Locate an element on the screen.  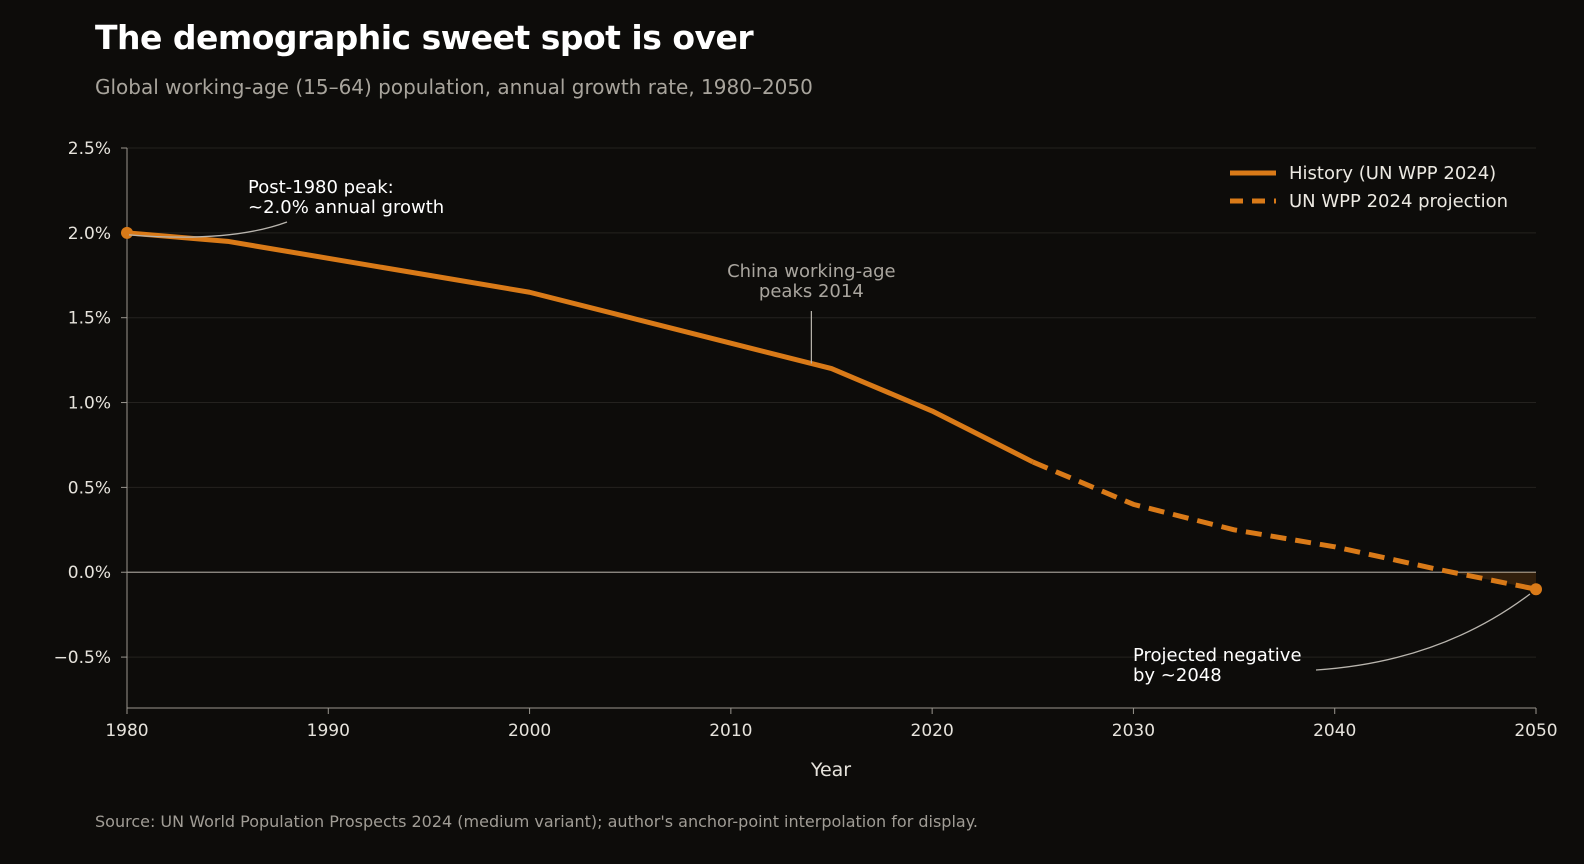
x-tick-label: 2010 is located at coordinates (730, 731).